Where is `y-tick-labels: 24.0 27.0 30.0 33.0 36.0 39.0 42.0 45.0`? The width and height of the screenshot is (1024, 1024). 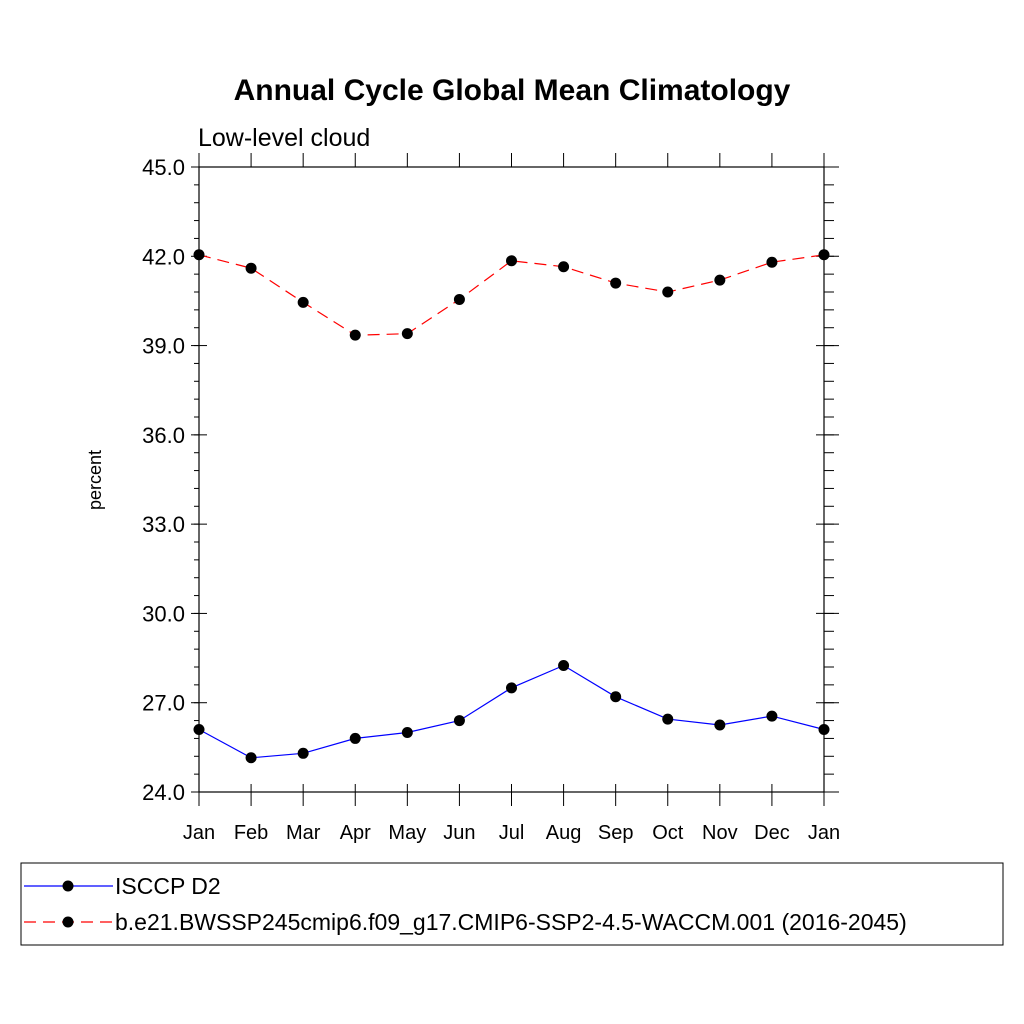
y-tick-labels: 24.0 27.0 30.0 33.0 36.0 39.0 42.0 45.0 is located at coordinates (163, 480).